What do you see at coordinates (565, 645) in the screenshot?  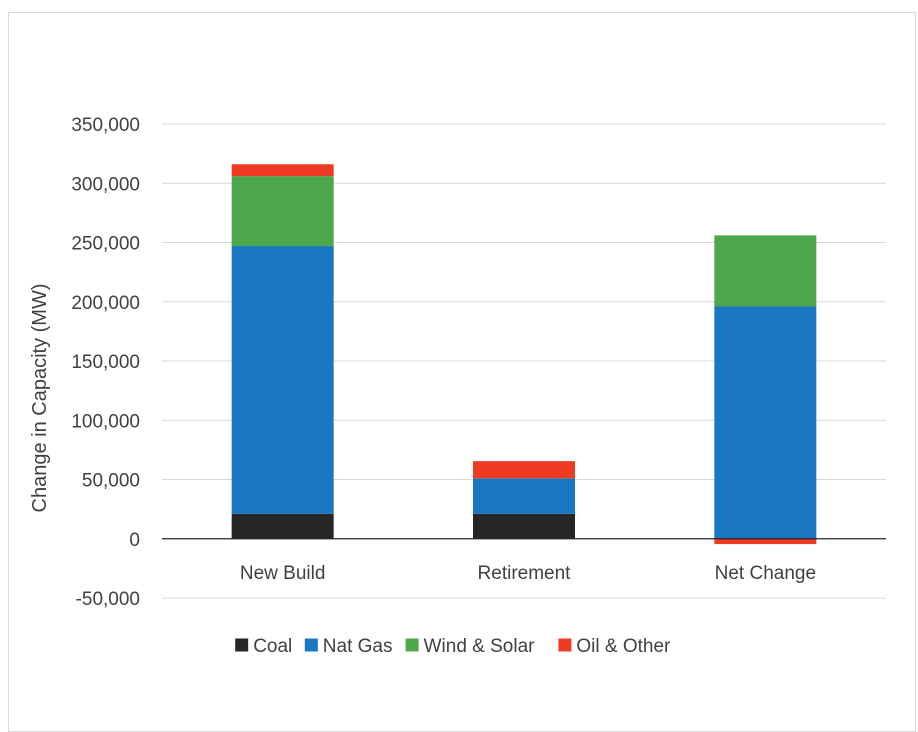 I see `legend-swatch-oil-other` at bounding box center [565, 645].